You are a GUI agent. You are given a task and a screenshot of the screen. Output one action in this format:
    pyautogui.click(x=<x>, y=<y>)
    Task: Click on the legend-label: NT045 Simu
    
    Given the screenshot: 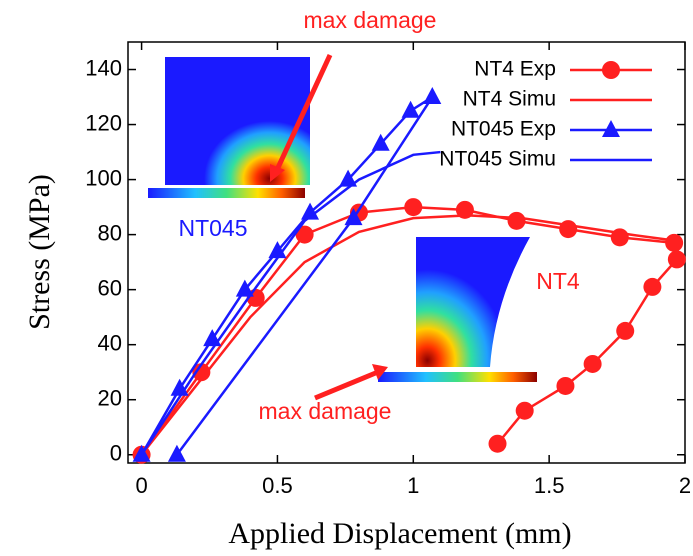 What is the action you would take?
    pyautogui.click(x=497, y=159)
    